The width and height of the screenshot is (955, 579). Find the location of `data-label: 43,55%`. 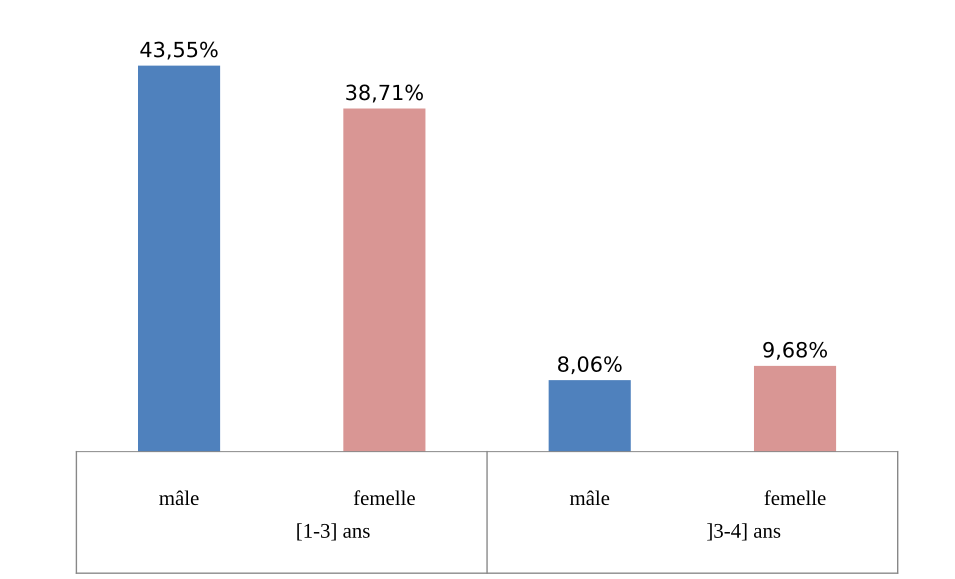

data-label: 43,55% is located at coordinates (179, 51).